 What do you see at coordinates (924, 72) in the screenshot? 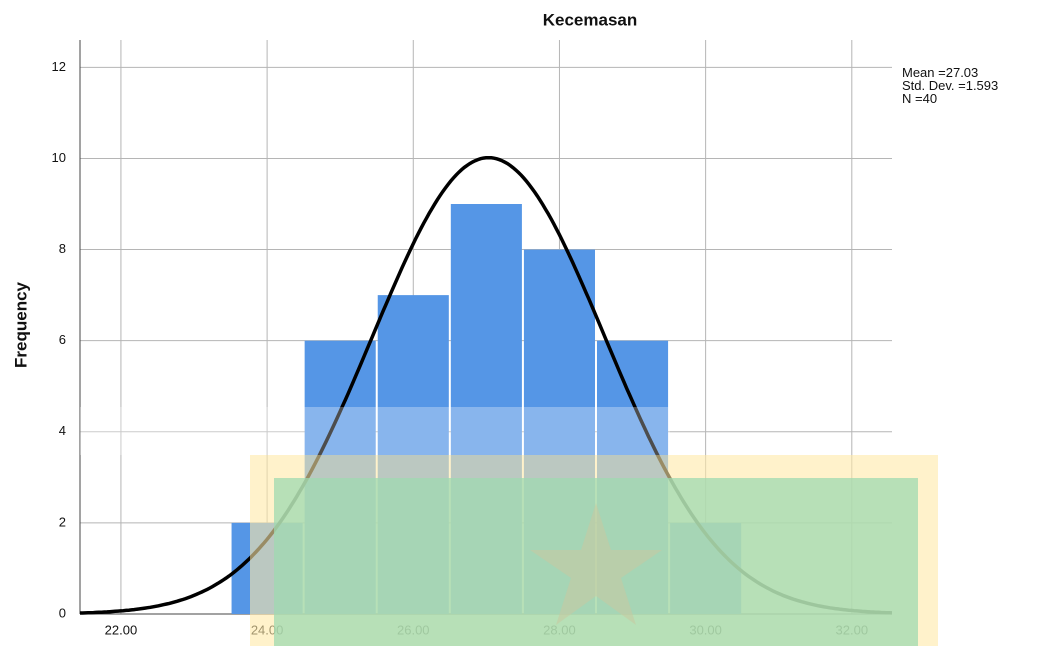
I see `stat-label: Mean =` at bounding box center [924, 72].